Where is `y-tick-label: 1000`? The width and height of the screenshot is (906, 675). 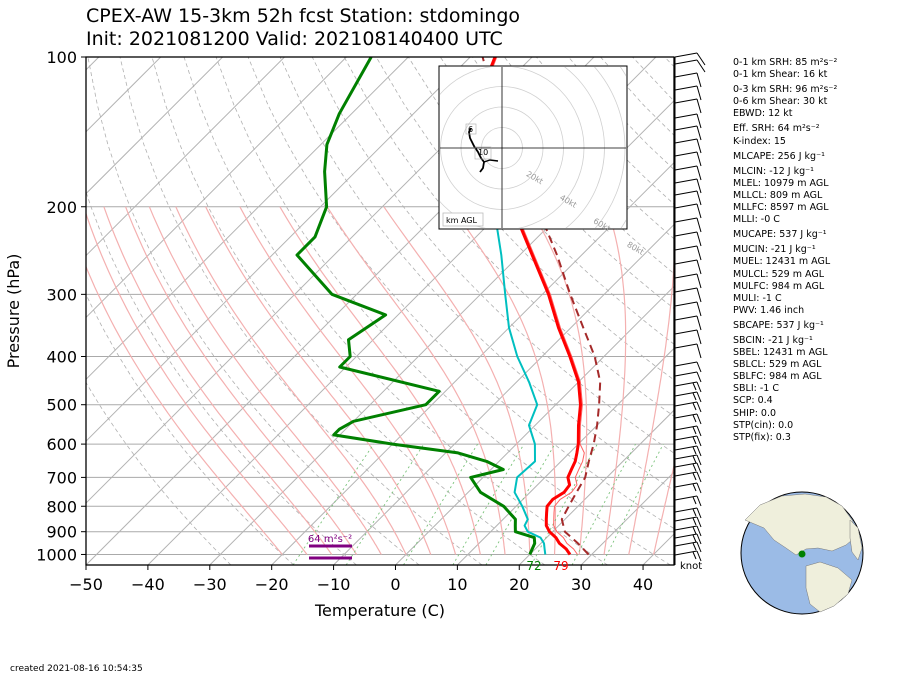 y-tick-label: 1000 is located at coordinates (56, 554).